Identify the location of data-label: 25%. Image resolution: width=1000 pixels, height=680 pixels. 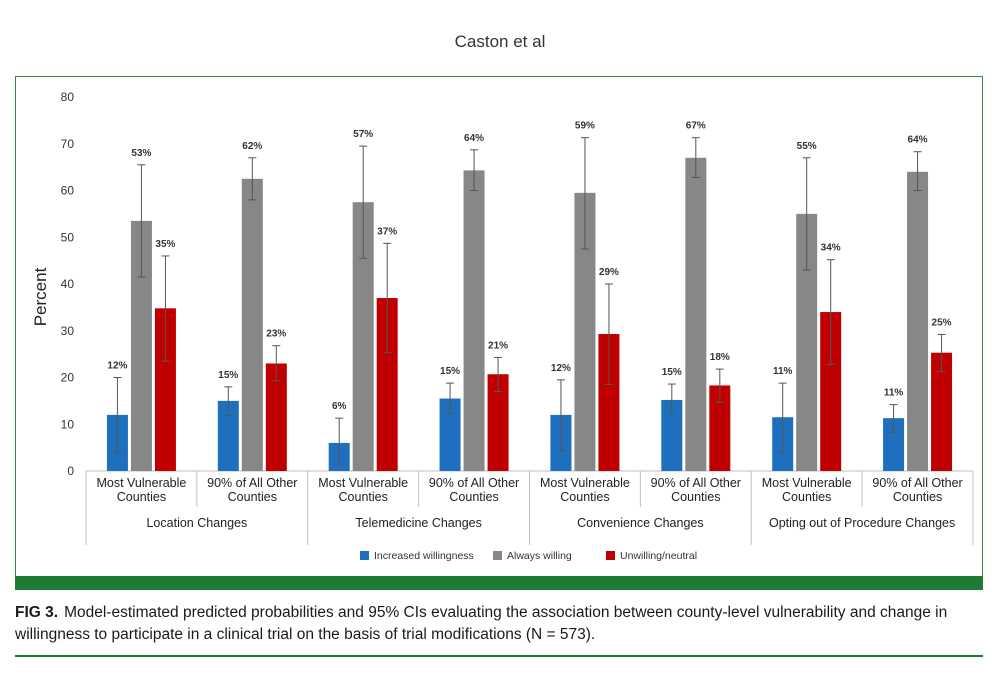
(942, 322).